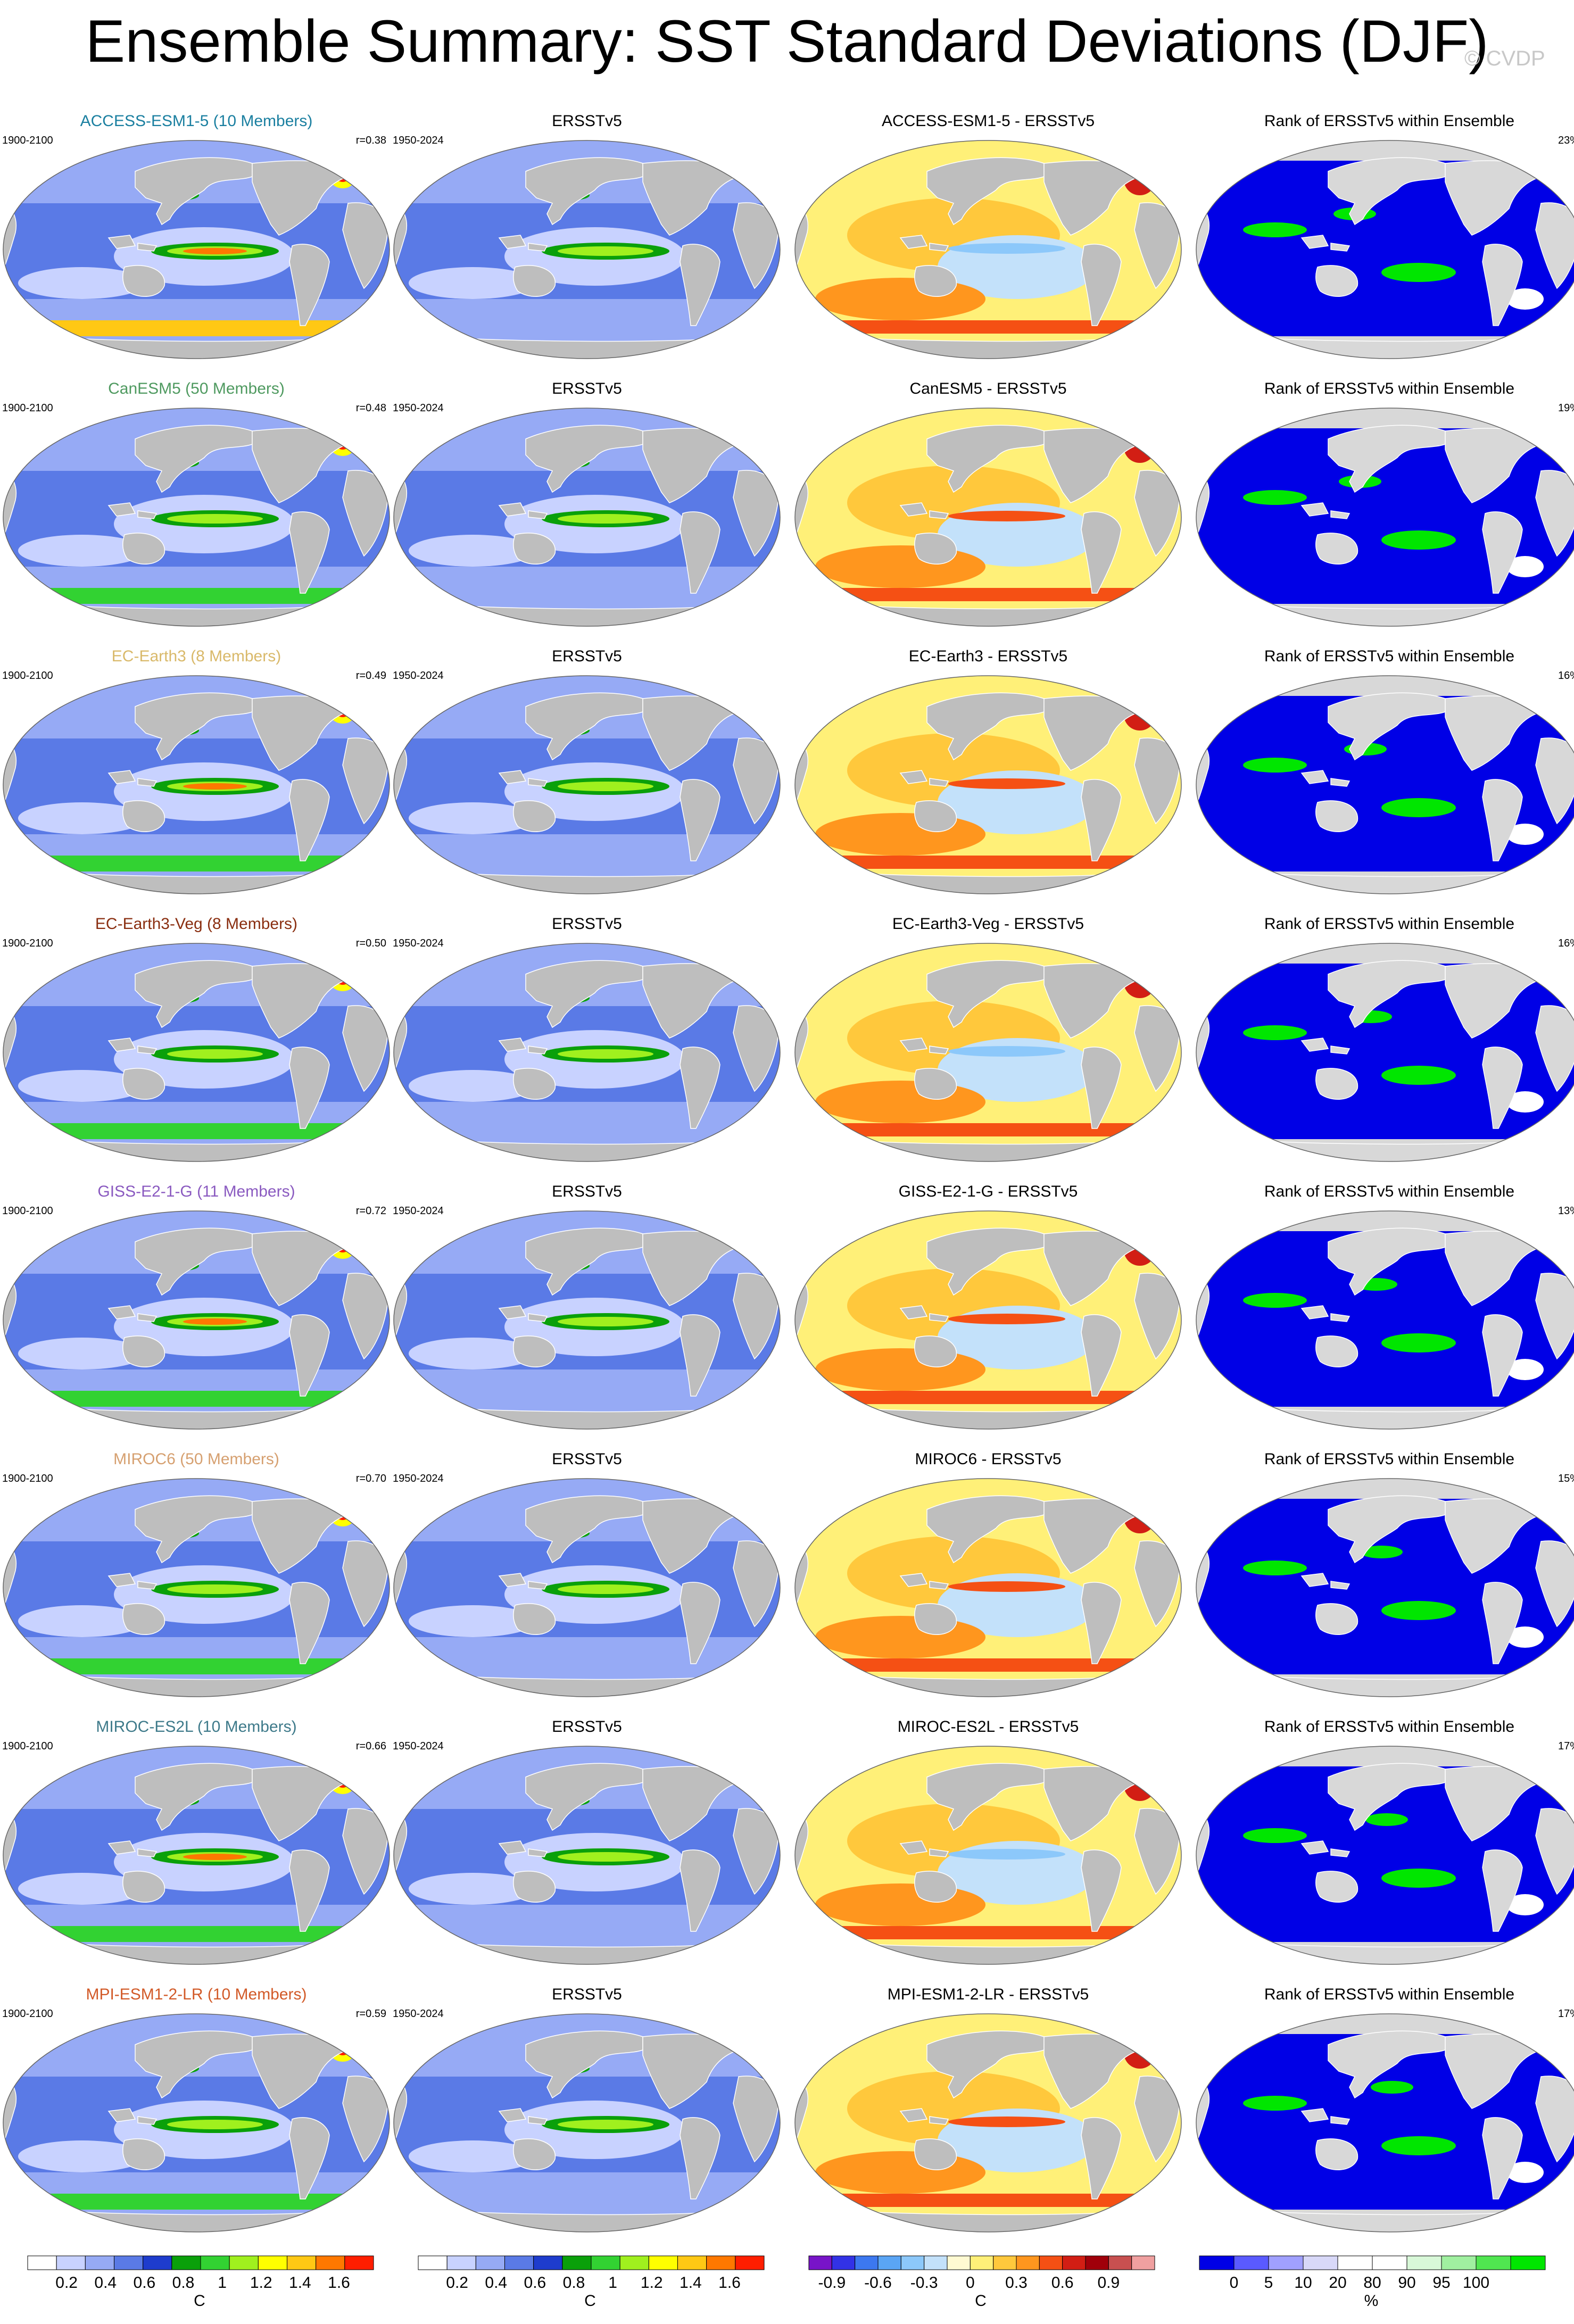 The image size is (1574, 2324). What do you see at coordinates (1234, 2283) in the screenshot?
I see `colorbar-tick-label: 0` at bounding box center [1234, 2283].